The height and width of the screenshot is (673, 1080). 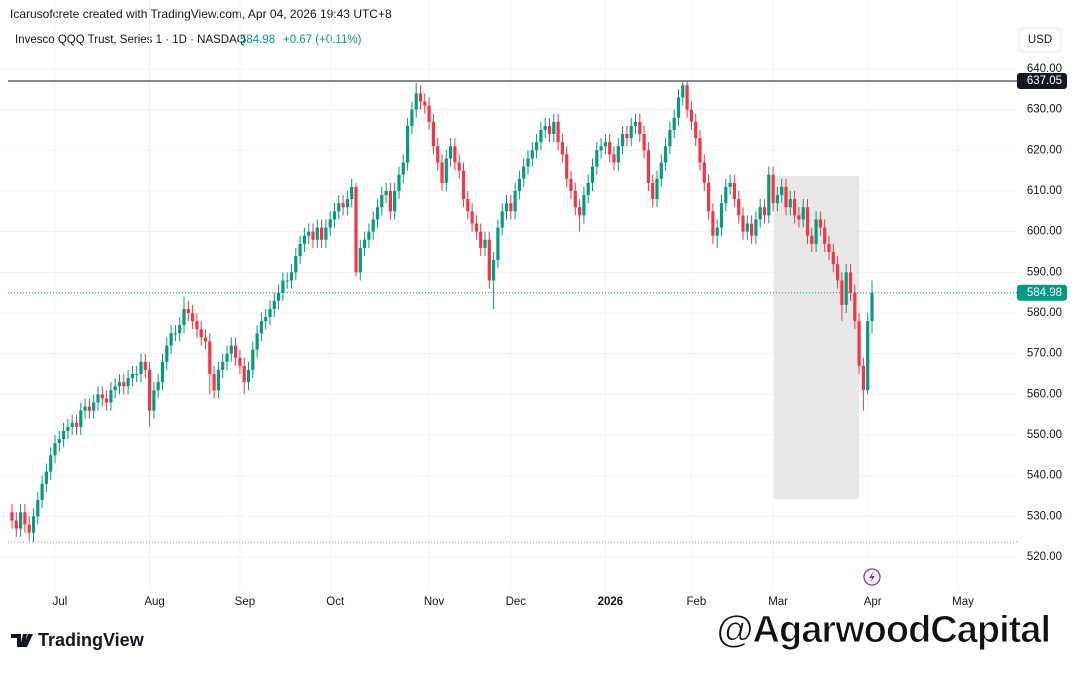 What do you see at coordinates (60, 602) in the screenshot?
I see `x-tick-label: Jul` at bounding box center [60, 602].